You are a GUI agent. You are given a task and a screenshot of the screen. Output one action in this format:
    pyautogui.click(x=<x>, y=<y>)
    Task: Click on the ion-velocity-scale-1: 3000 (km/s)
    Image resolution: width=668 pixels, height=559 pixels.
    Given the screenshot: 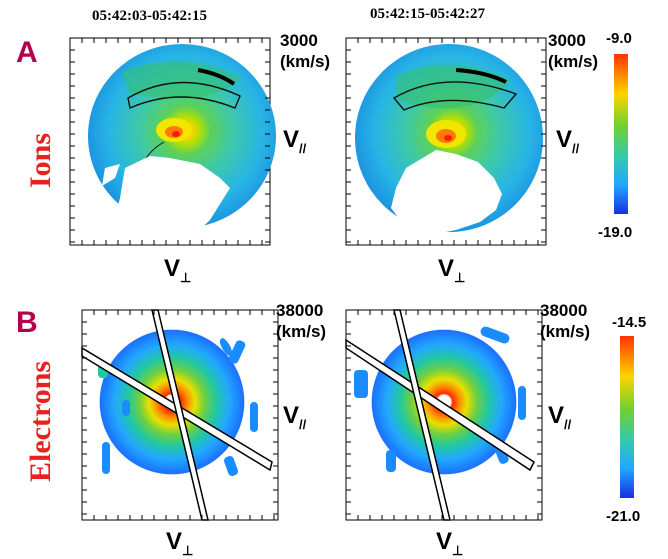 What is the action you would take?
    pyautogui.click(x=305, y=51)
    